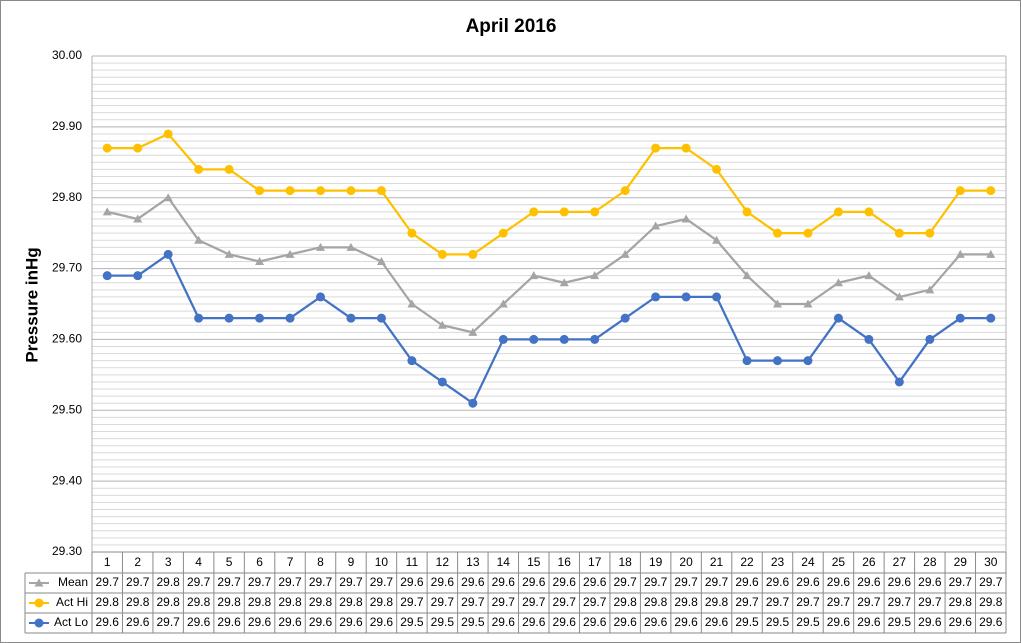 The width and height of the screenshot is (1021, 643). Describe the element at coordinates (778, 622) in the screenshot. I see `table-value: 29.5` at that location.